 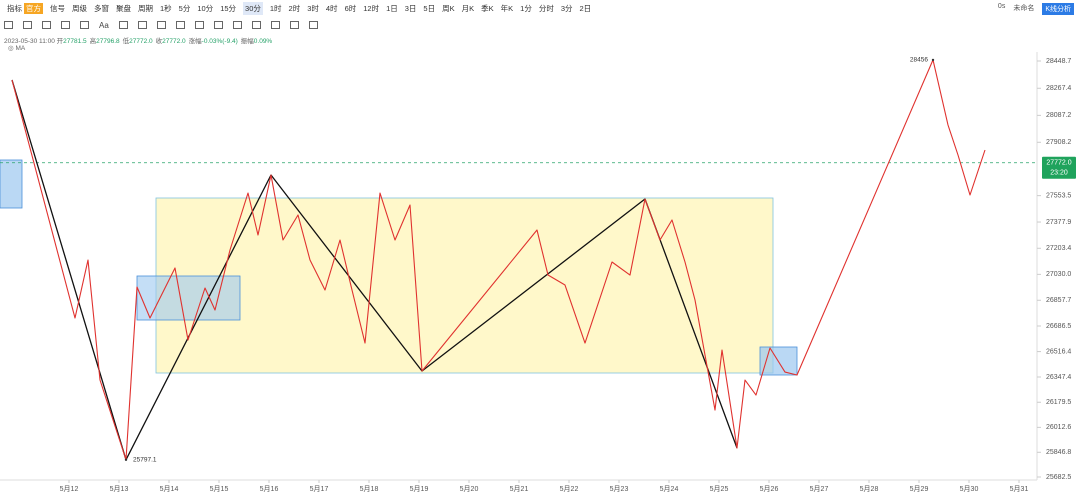 What do you see at coordinates (1058, 163) in the screenshot?
I see `current-price-label: 27772.0` at bounding box center [1058, 163].